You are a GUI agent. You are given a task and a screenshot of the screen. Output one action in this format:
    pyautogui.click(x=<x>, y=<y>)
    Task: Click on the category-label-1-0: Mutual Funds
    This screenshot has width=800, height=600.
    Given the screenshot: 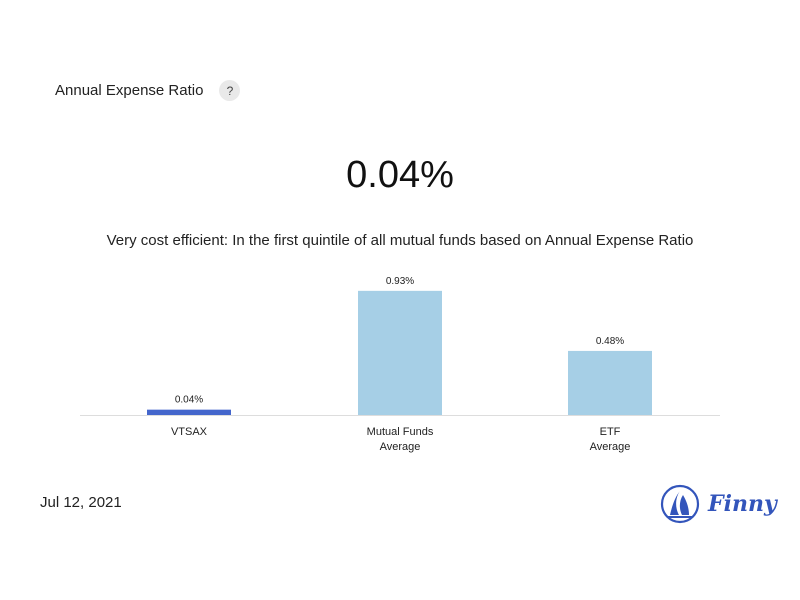 What is the action you would take?
    pyautogui.click(x=400, y=432)
    